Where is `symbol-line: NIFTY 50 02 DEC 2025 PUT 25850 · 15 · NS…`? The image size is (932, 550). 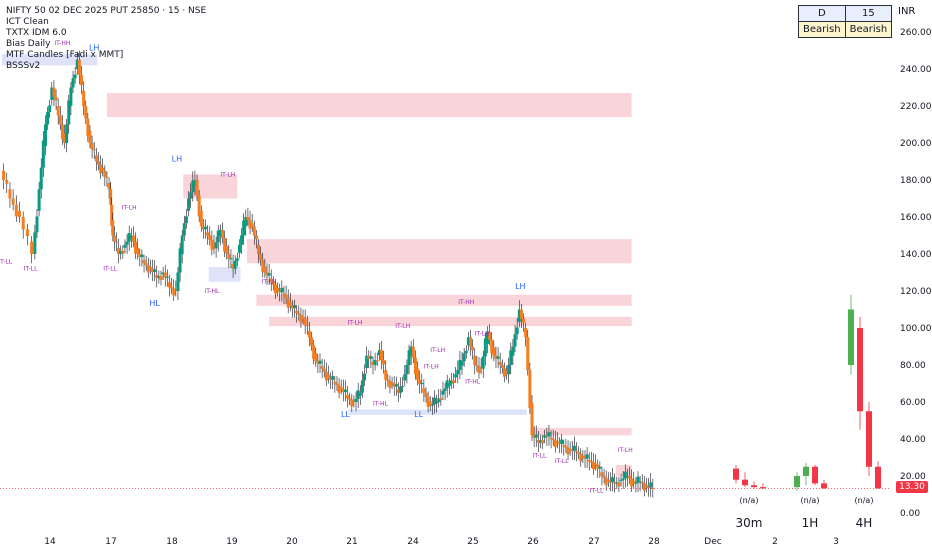
symbol-line: NIFTY 50 02 DEC 2025 PUT 25850 · 15 · NS… is located at coordinates (106, 11).